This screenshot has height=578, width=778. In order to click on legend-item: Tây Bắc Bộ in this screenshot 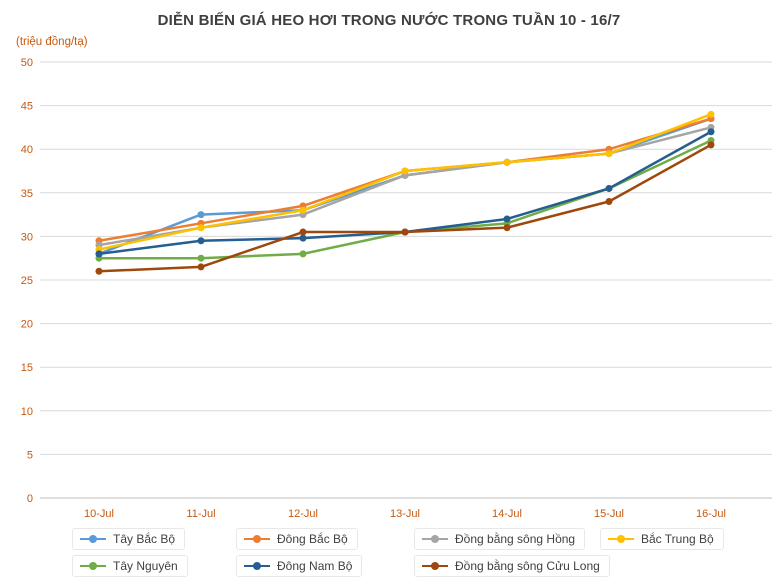, I will do `click(129, 539)`.